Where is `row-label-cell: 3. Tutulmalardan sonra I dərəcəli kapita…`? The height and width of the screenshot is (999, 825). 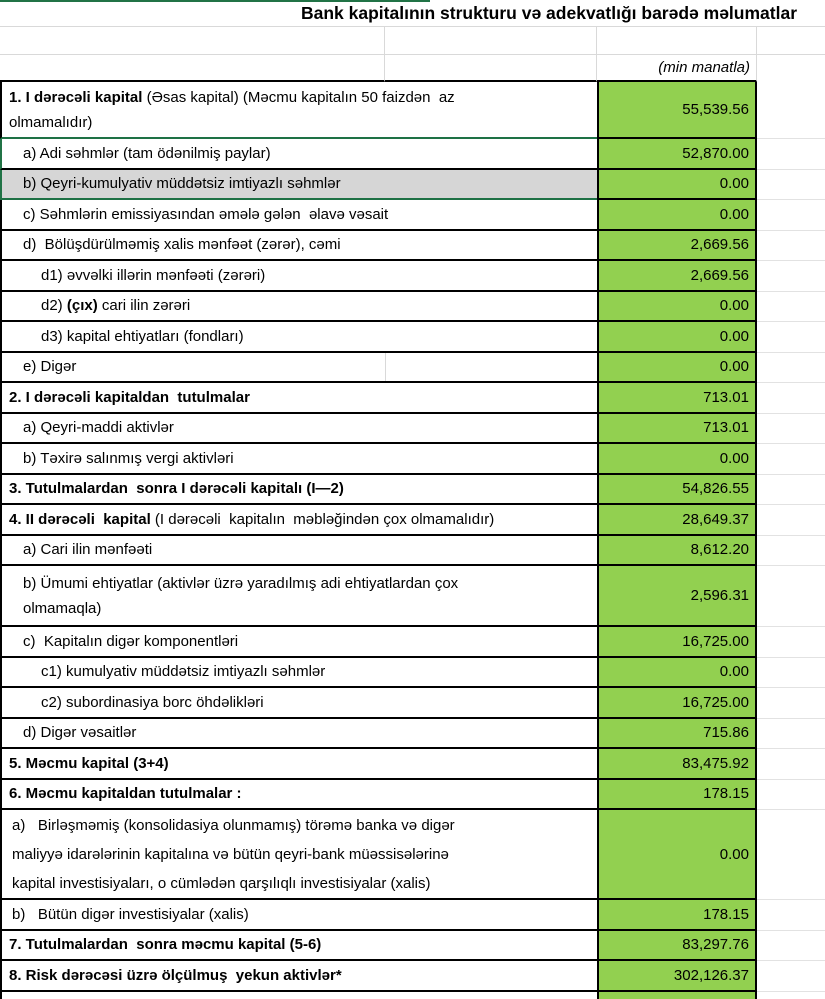 row-label-cell: 3. Tutulmalardan sonra I dərəcəli kapita… is located at coordinates (298, 489).